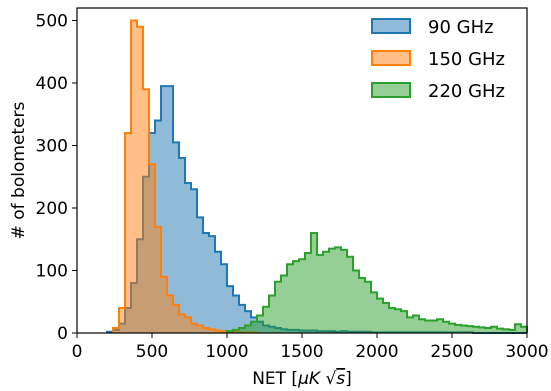 Image resolution: width=551 pixels, height=391 pixels. I want to click on legend-item: 90 GHz, so click(432, 27).